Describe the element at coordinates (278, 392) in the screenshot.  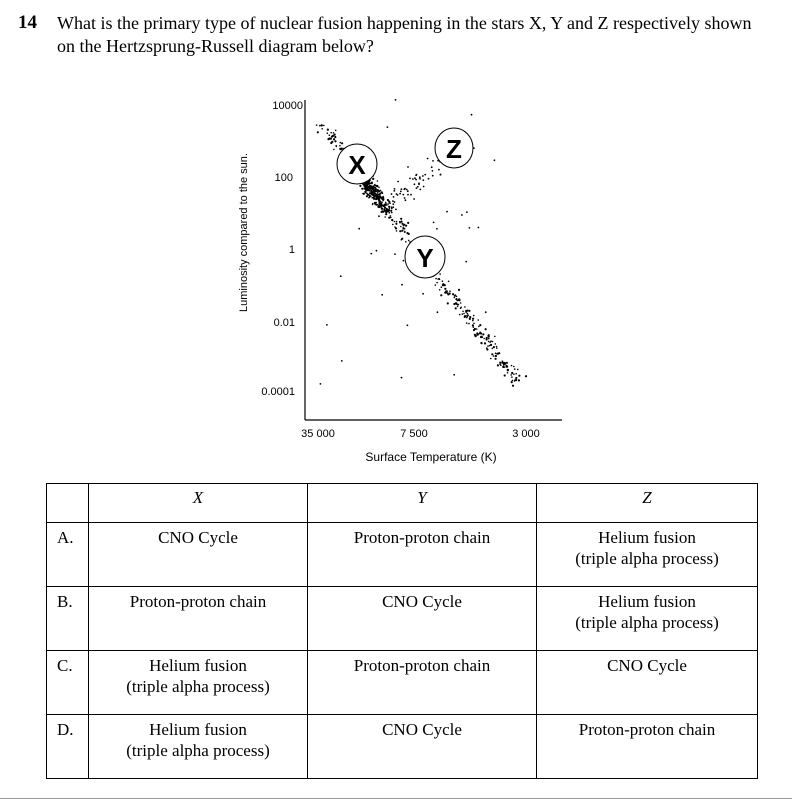
I see `y-tick-label: 0.0001` at that location.